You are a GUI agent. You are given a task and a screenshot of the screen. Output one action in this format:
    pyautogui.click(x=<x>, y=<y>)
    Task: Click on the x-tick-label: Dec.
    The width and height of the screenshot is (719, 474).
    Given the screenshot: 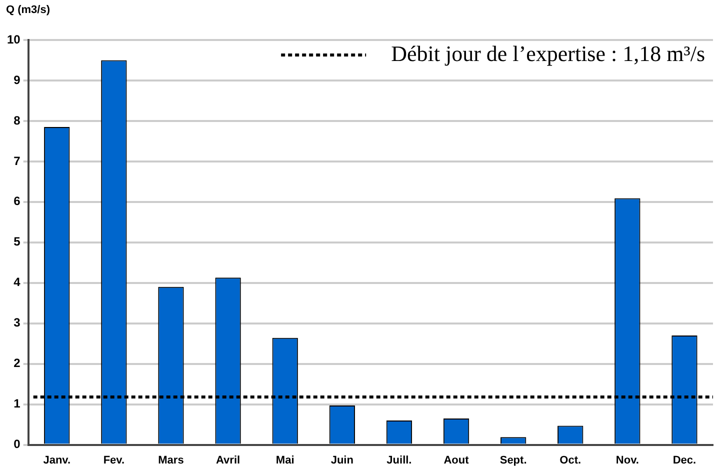 What is the action you would take?
    pyautogui.click(x=684, y=460)
    